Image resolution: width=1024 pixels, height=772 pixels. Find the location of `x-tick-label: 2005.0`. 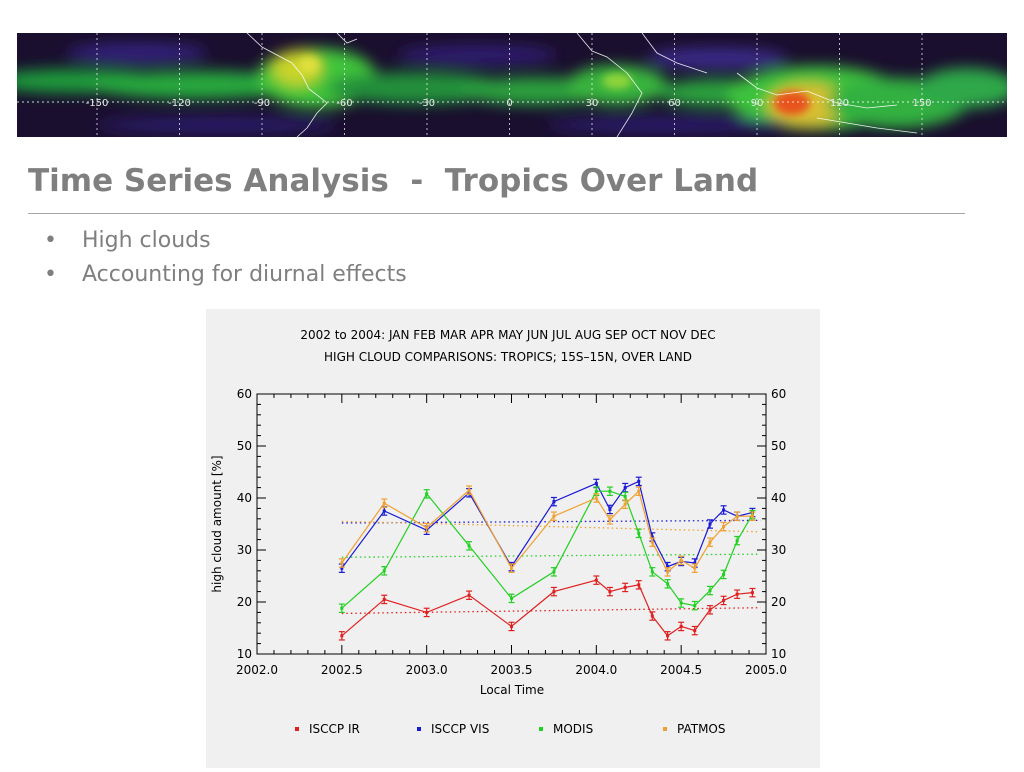

x-tick-label: 2005.0 is located at coordinates (766, 670).